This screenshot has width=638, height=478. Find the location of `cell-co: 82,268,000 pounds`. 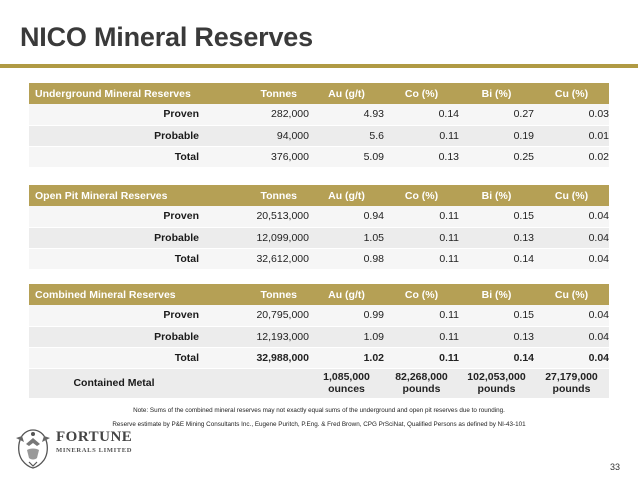

cell-co: 82,268,000 pounds is located at coordinates (421, 383).